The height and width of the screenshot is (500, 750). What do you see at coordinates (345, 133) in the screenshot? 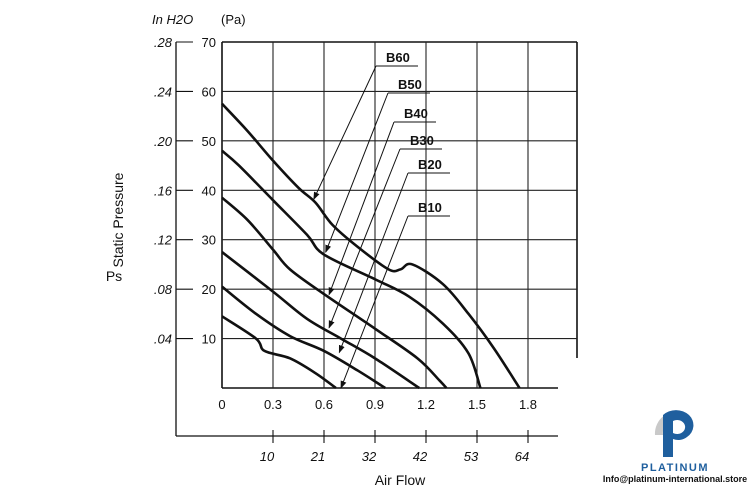
I see `leader-arrow-b60` at bounding box center [345, 133].